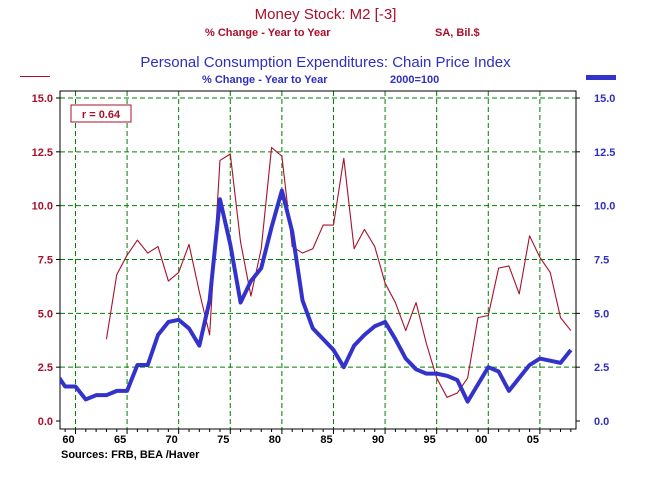 The image size is (651, 484). Describe the element at coordinates (601, 77) in the screenshot. I see `legend-line-pce` at that location.